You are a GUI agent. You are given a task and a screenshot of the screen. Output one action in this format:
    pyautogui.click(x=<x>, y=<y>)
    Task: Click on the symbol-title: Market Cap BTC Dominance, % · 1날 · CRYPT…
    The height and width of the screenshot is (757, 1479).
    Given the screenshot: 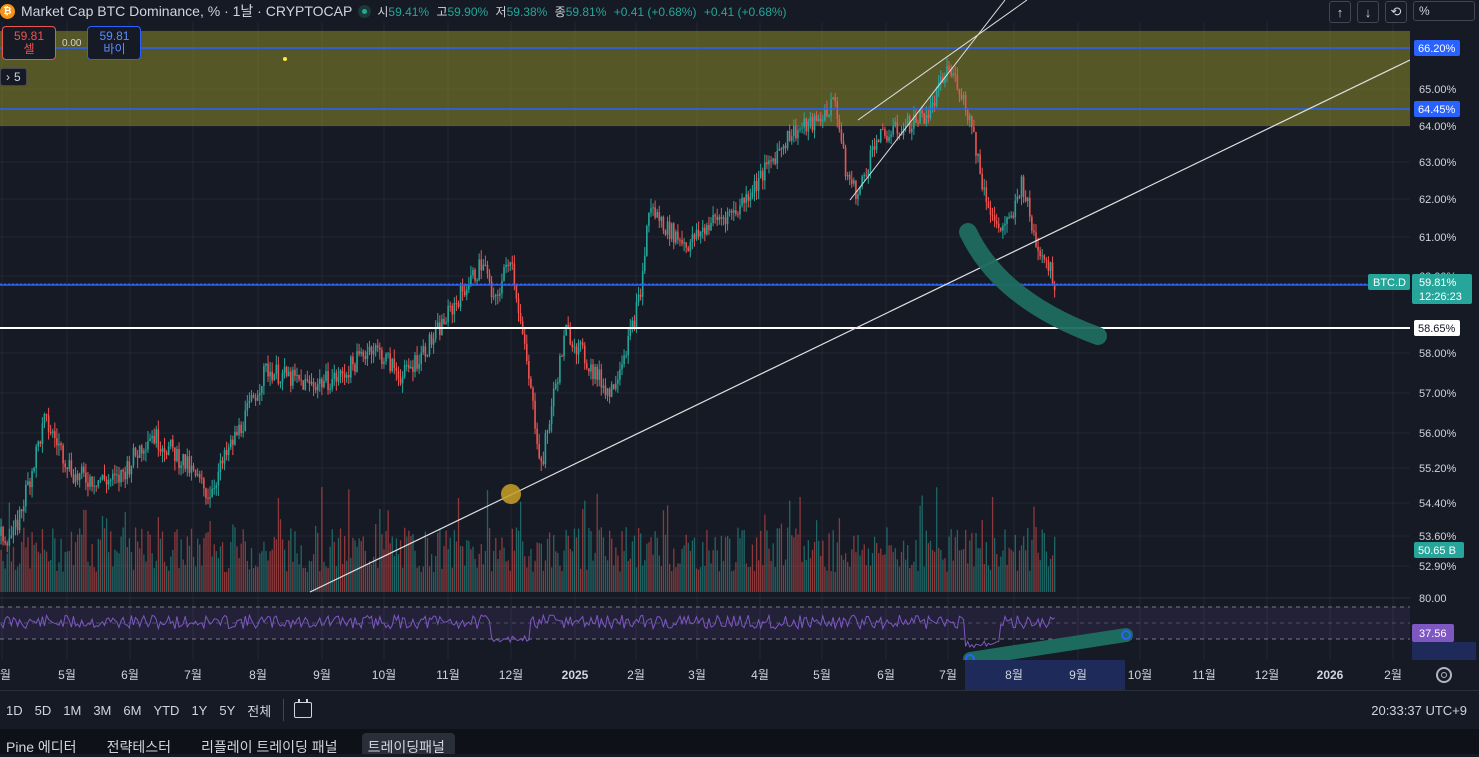 What is the action you would take?
    pyautogui.click(x=187, y=11)
    